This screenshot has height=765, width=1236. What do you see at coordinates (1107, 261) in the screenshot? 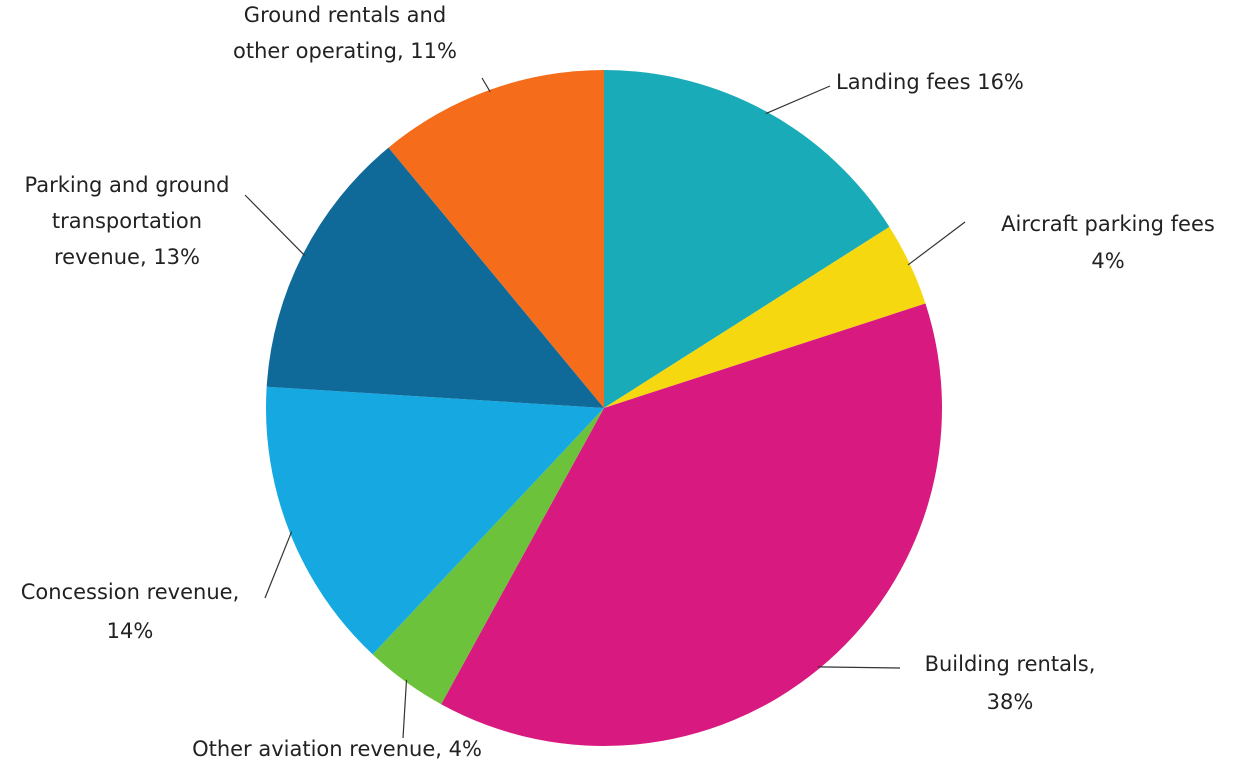
I see `slice-label: 4%` at bounding box center [1107, 261].